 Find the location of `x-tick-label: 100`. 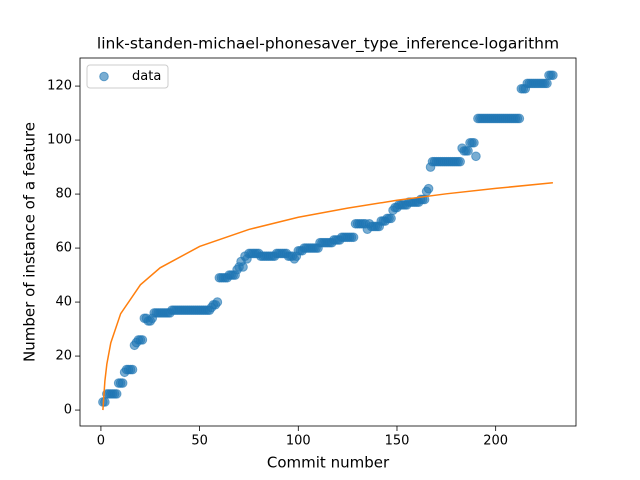

x-tick-label: 100 is located at coordinates (298, 441).